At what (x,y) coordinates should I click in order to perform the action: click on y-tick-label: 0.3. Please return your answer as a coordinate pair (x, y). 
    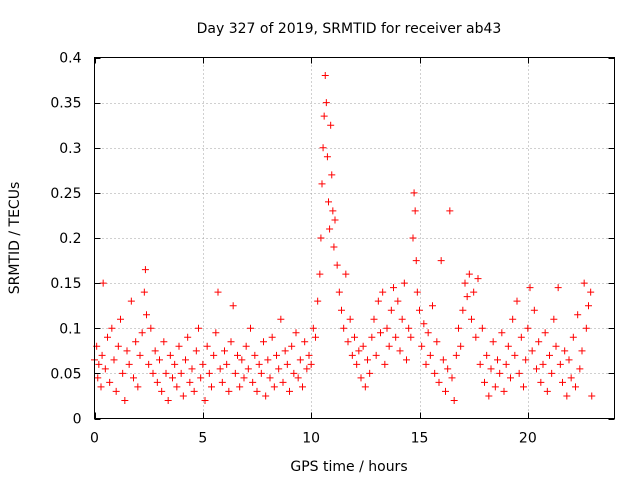
    Looking at the image, I should click on (70, 149).